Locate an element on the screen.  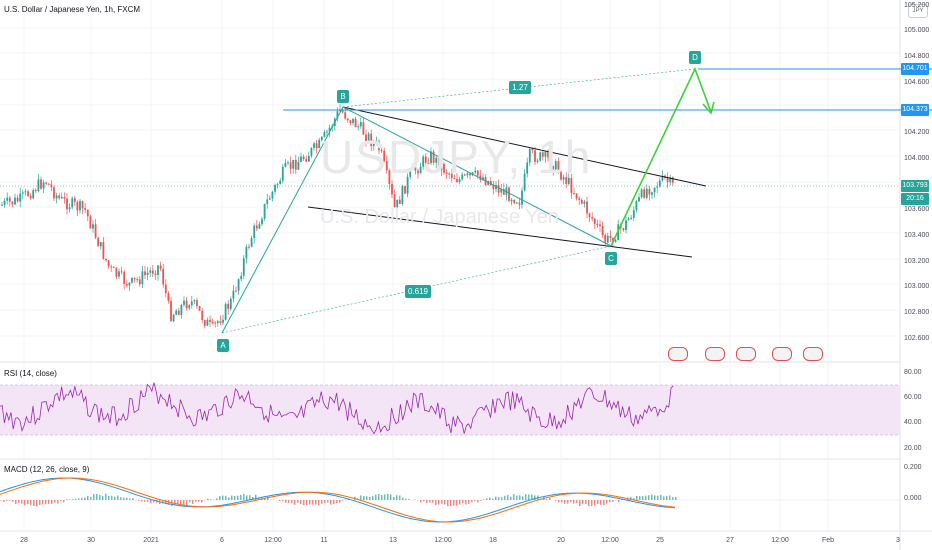
ratio-label-cd: 1.27 is located at coordinates (520, 87).